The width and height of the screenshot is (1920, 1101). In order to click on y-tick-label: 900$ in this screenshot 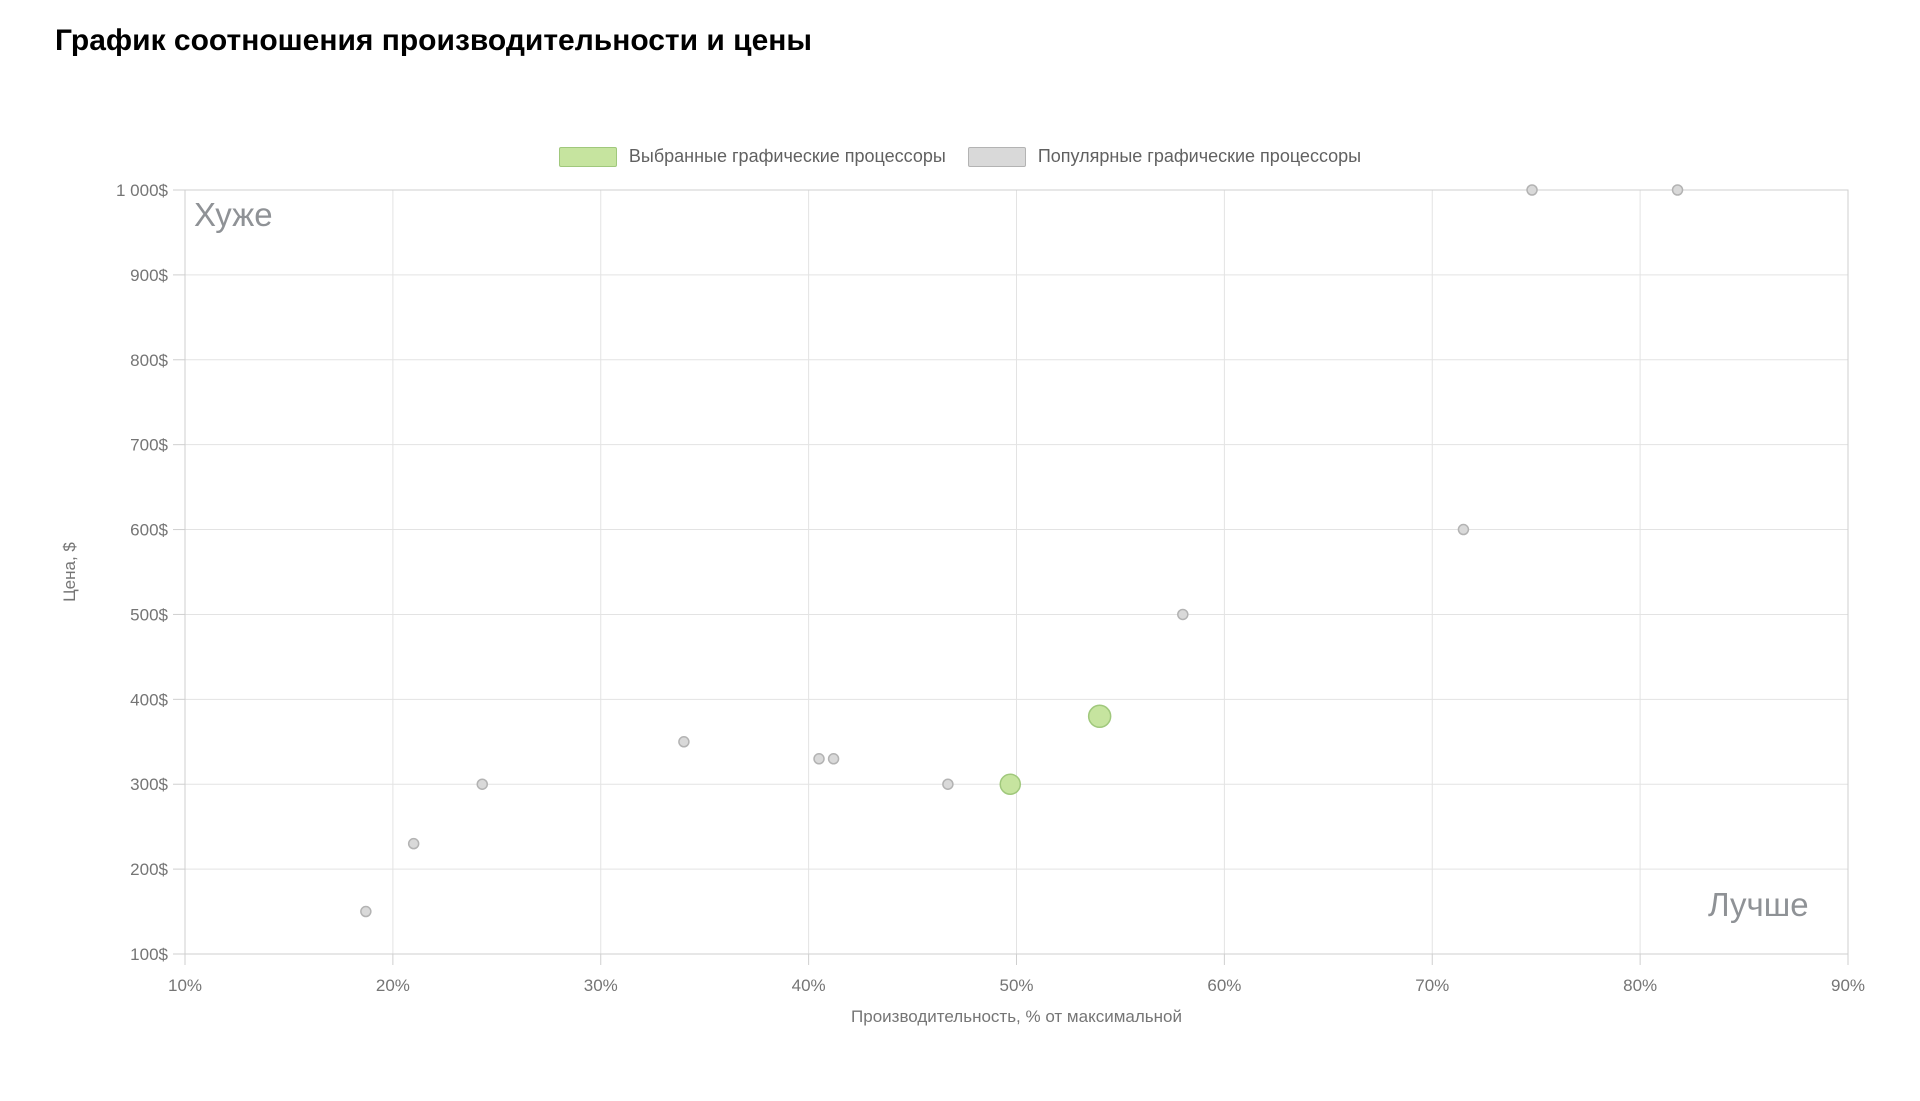, I will do `click(149, 275)`.